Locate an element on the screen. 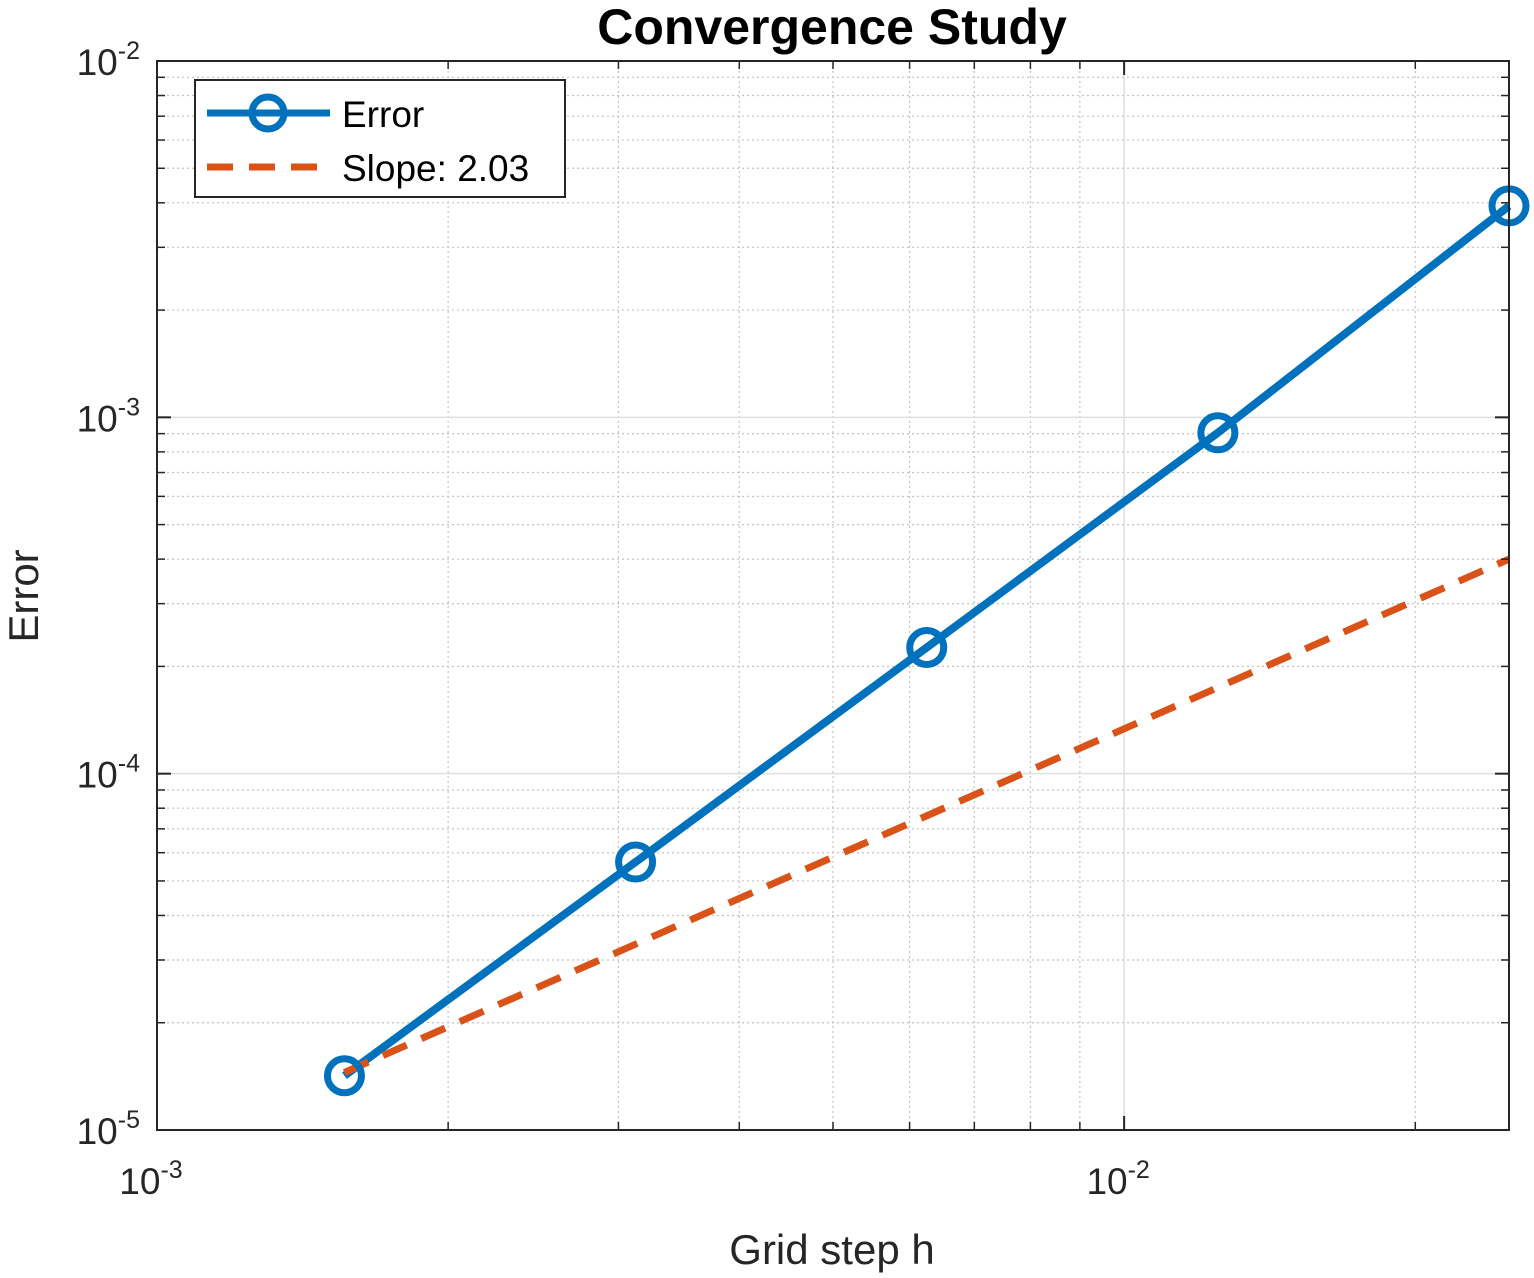  y-tick-label: 10⁻³ is located at coordinates (108, 416).